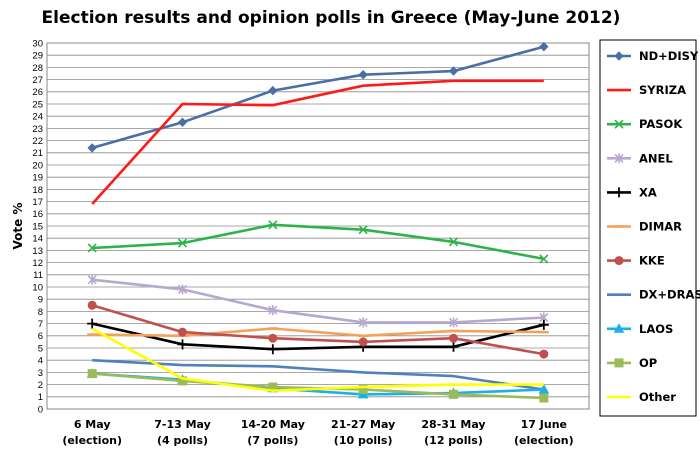  I want to click on x-tick-label: 21-27 May, so click(363, 424).